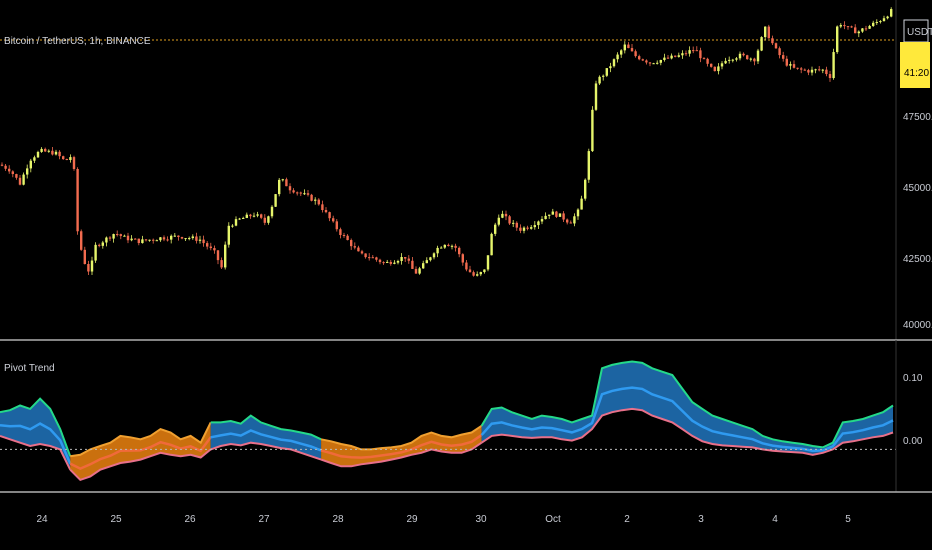 Image resolution: width=932 pixels, height=550 pixels. What do you see at coordinates (116, 519) in the screenshot?
I see `time-tick-label: 25` at bounding box center [116, 519].